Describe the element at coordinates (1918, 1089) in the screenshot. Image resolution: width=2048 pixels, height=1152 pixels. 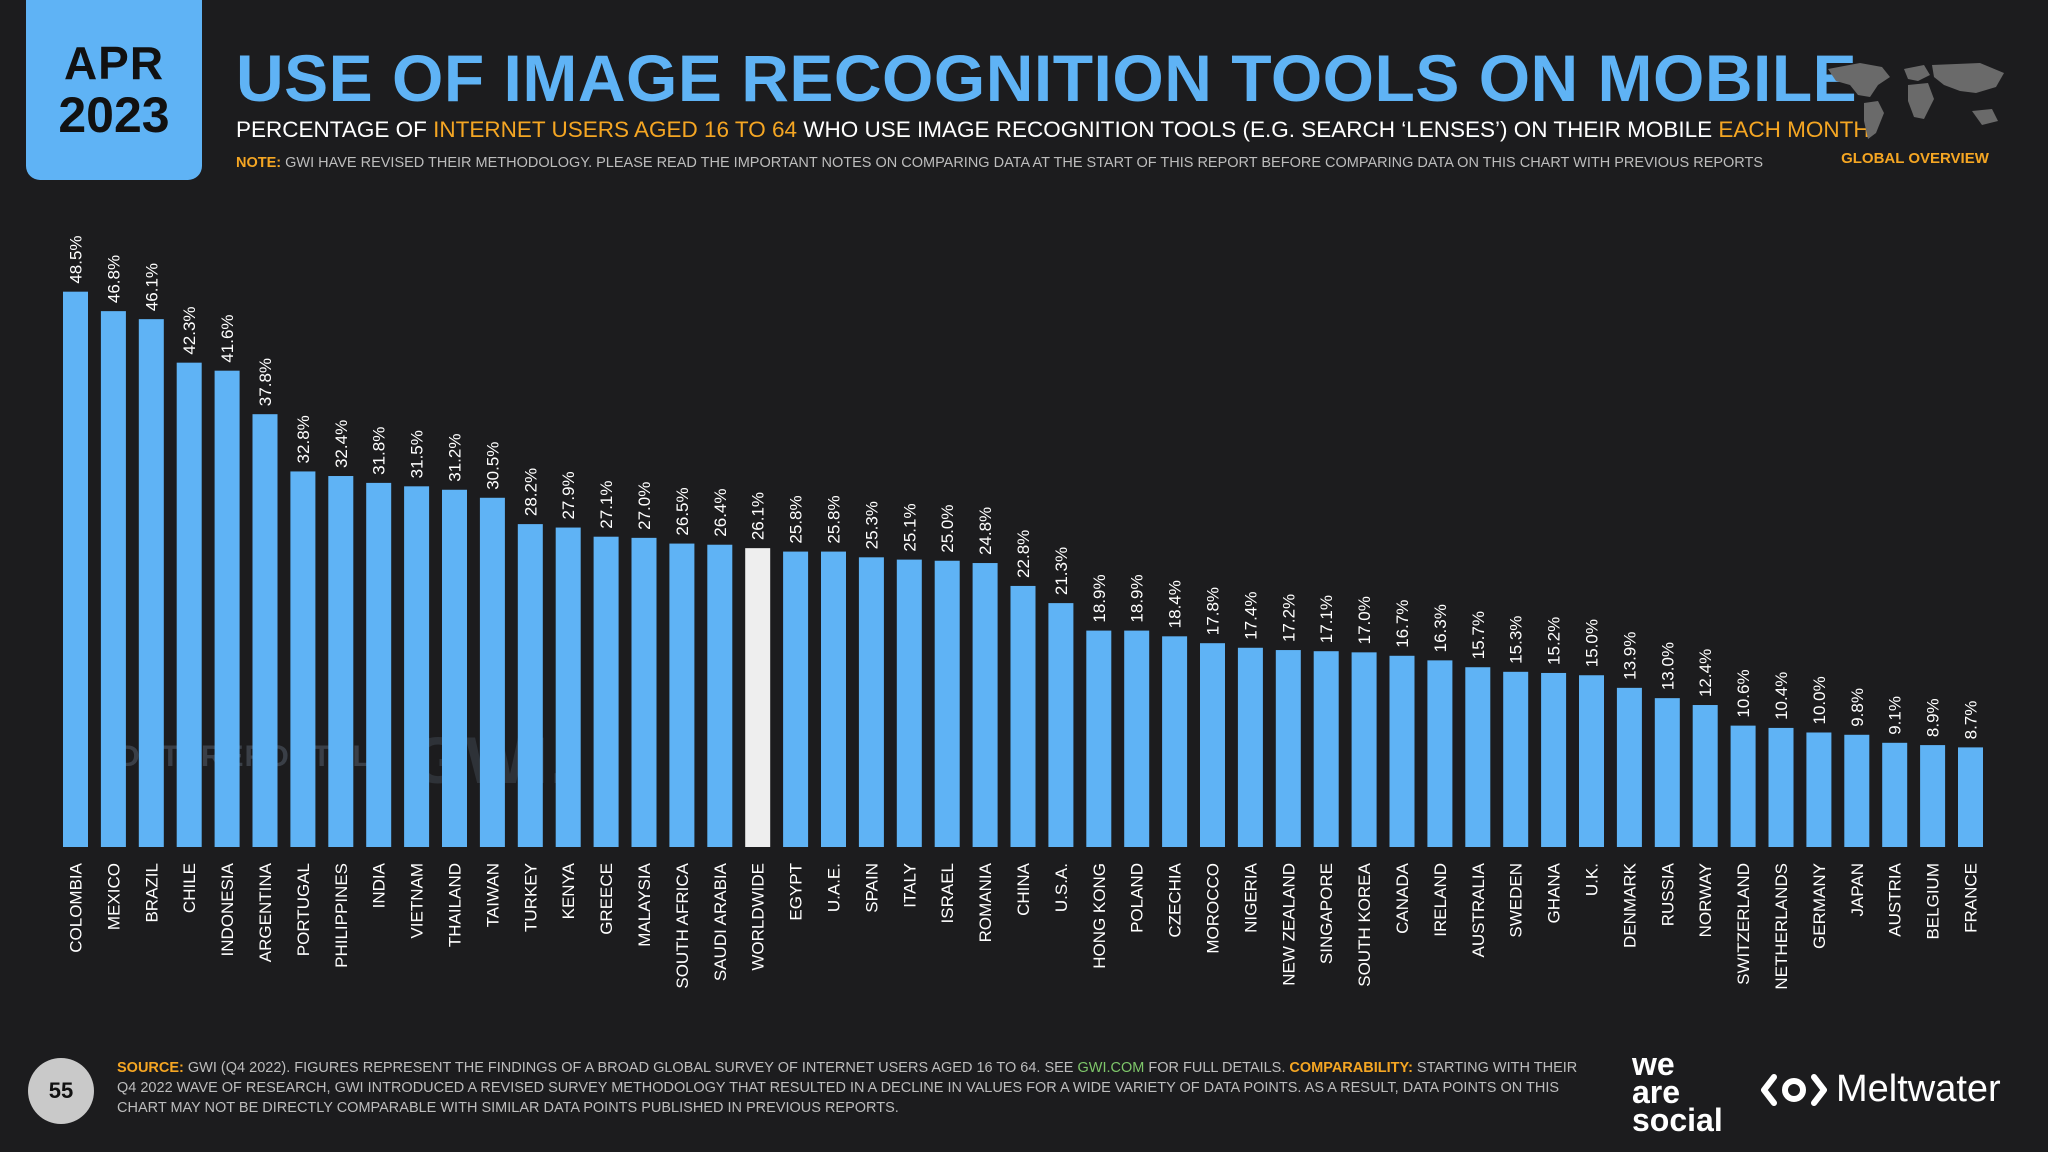
I see `meltwater-wordmark: Meltwater` at that location.